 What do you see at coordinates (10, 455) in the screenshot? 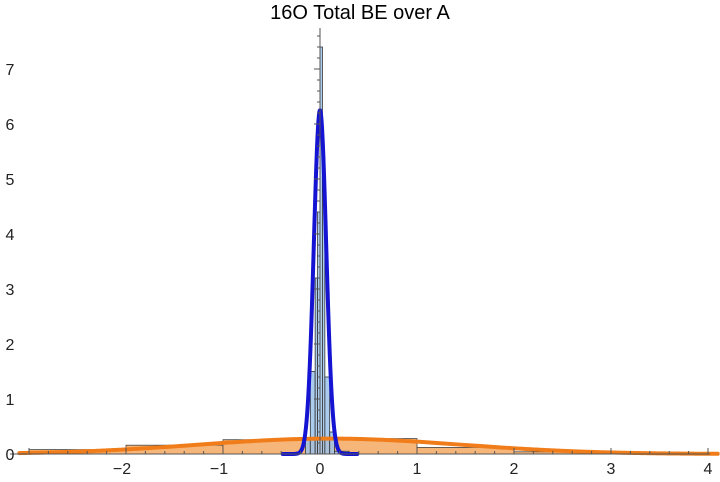
I see `y-tick-label: 0` at bounding box center [10, 455].